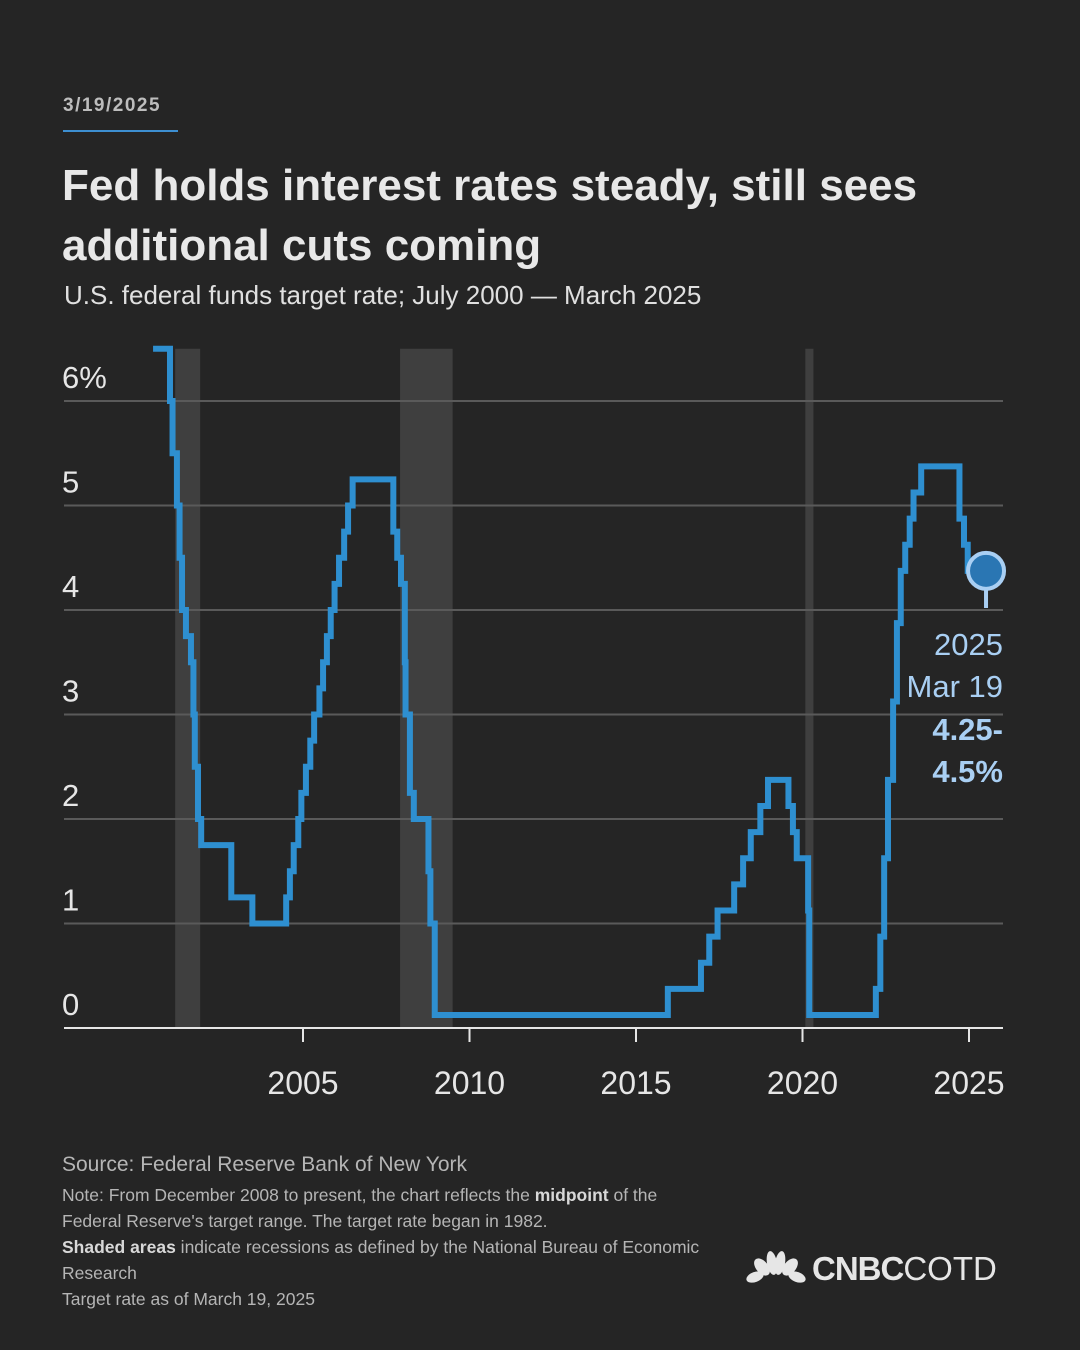 The width and height of the screenshot is (1080, 1350). What do you see at coordinates (70, 900) in the screenshot?
I see `y-tick-label: 1` at bounding box center [70, 900].